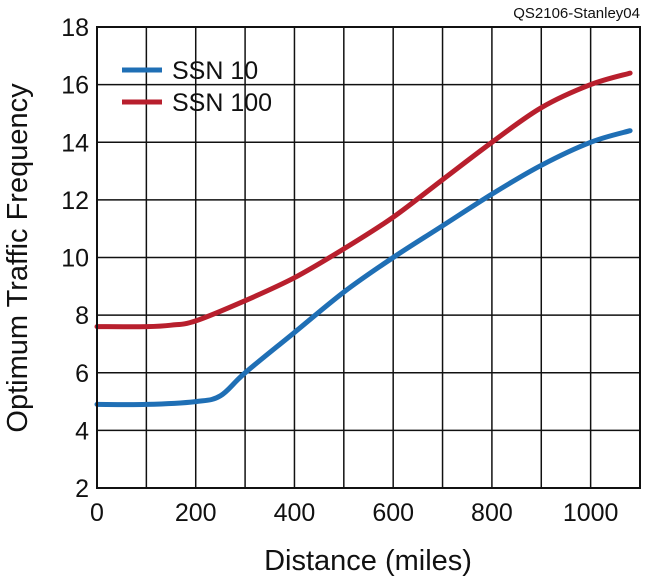 The height and width of the screenshot is (581, 660). I want to click on x-tick-label: 0, so click(97, 513).